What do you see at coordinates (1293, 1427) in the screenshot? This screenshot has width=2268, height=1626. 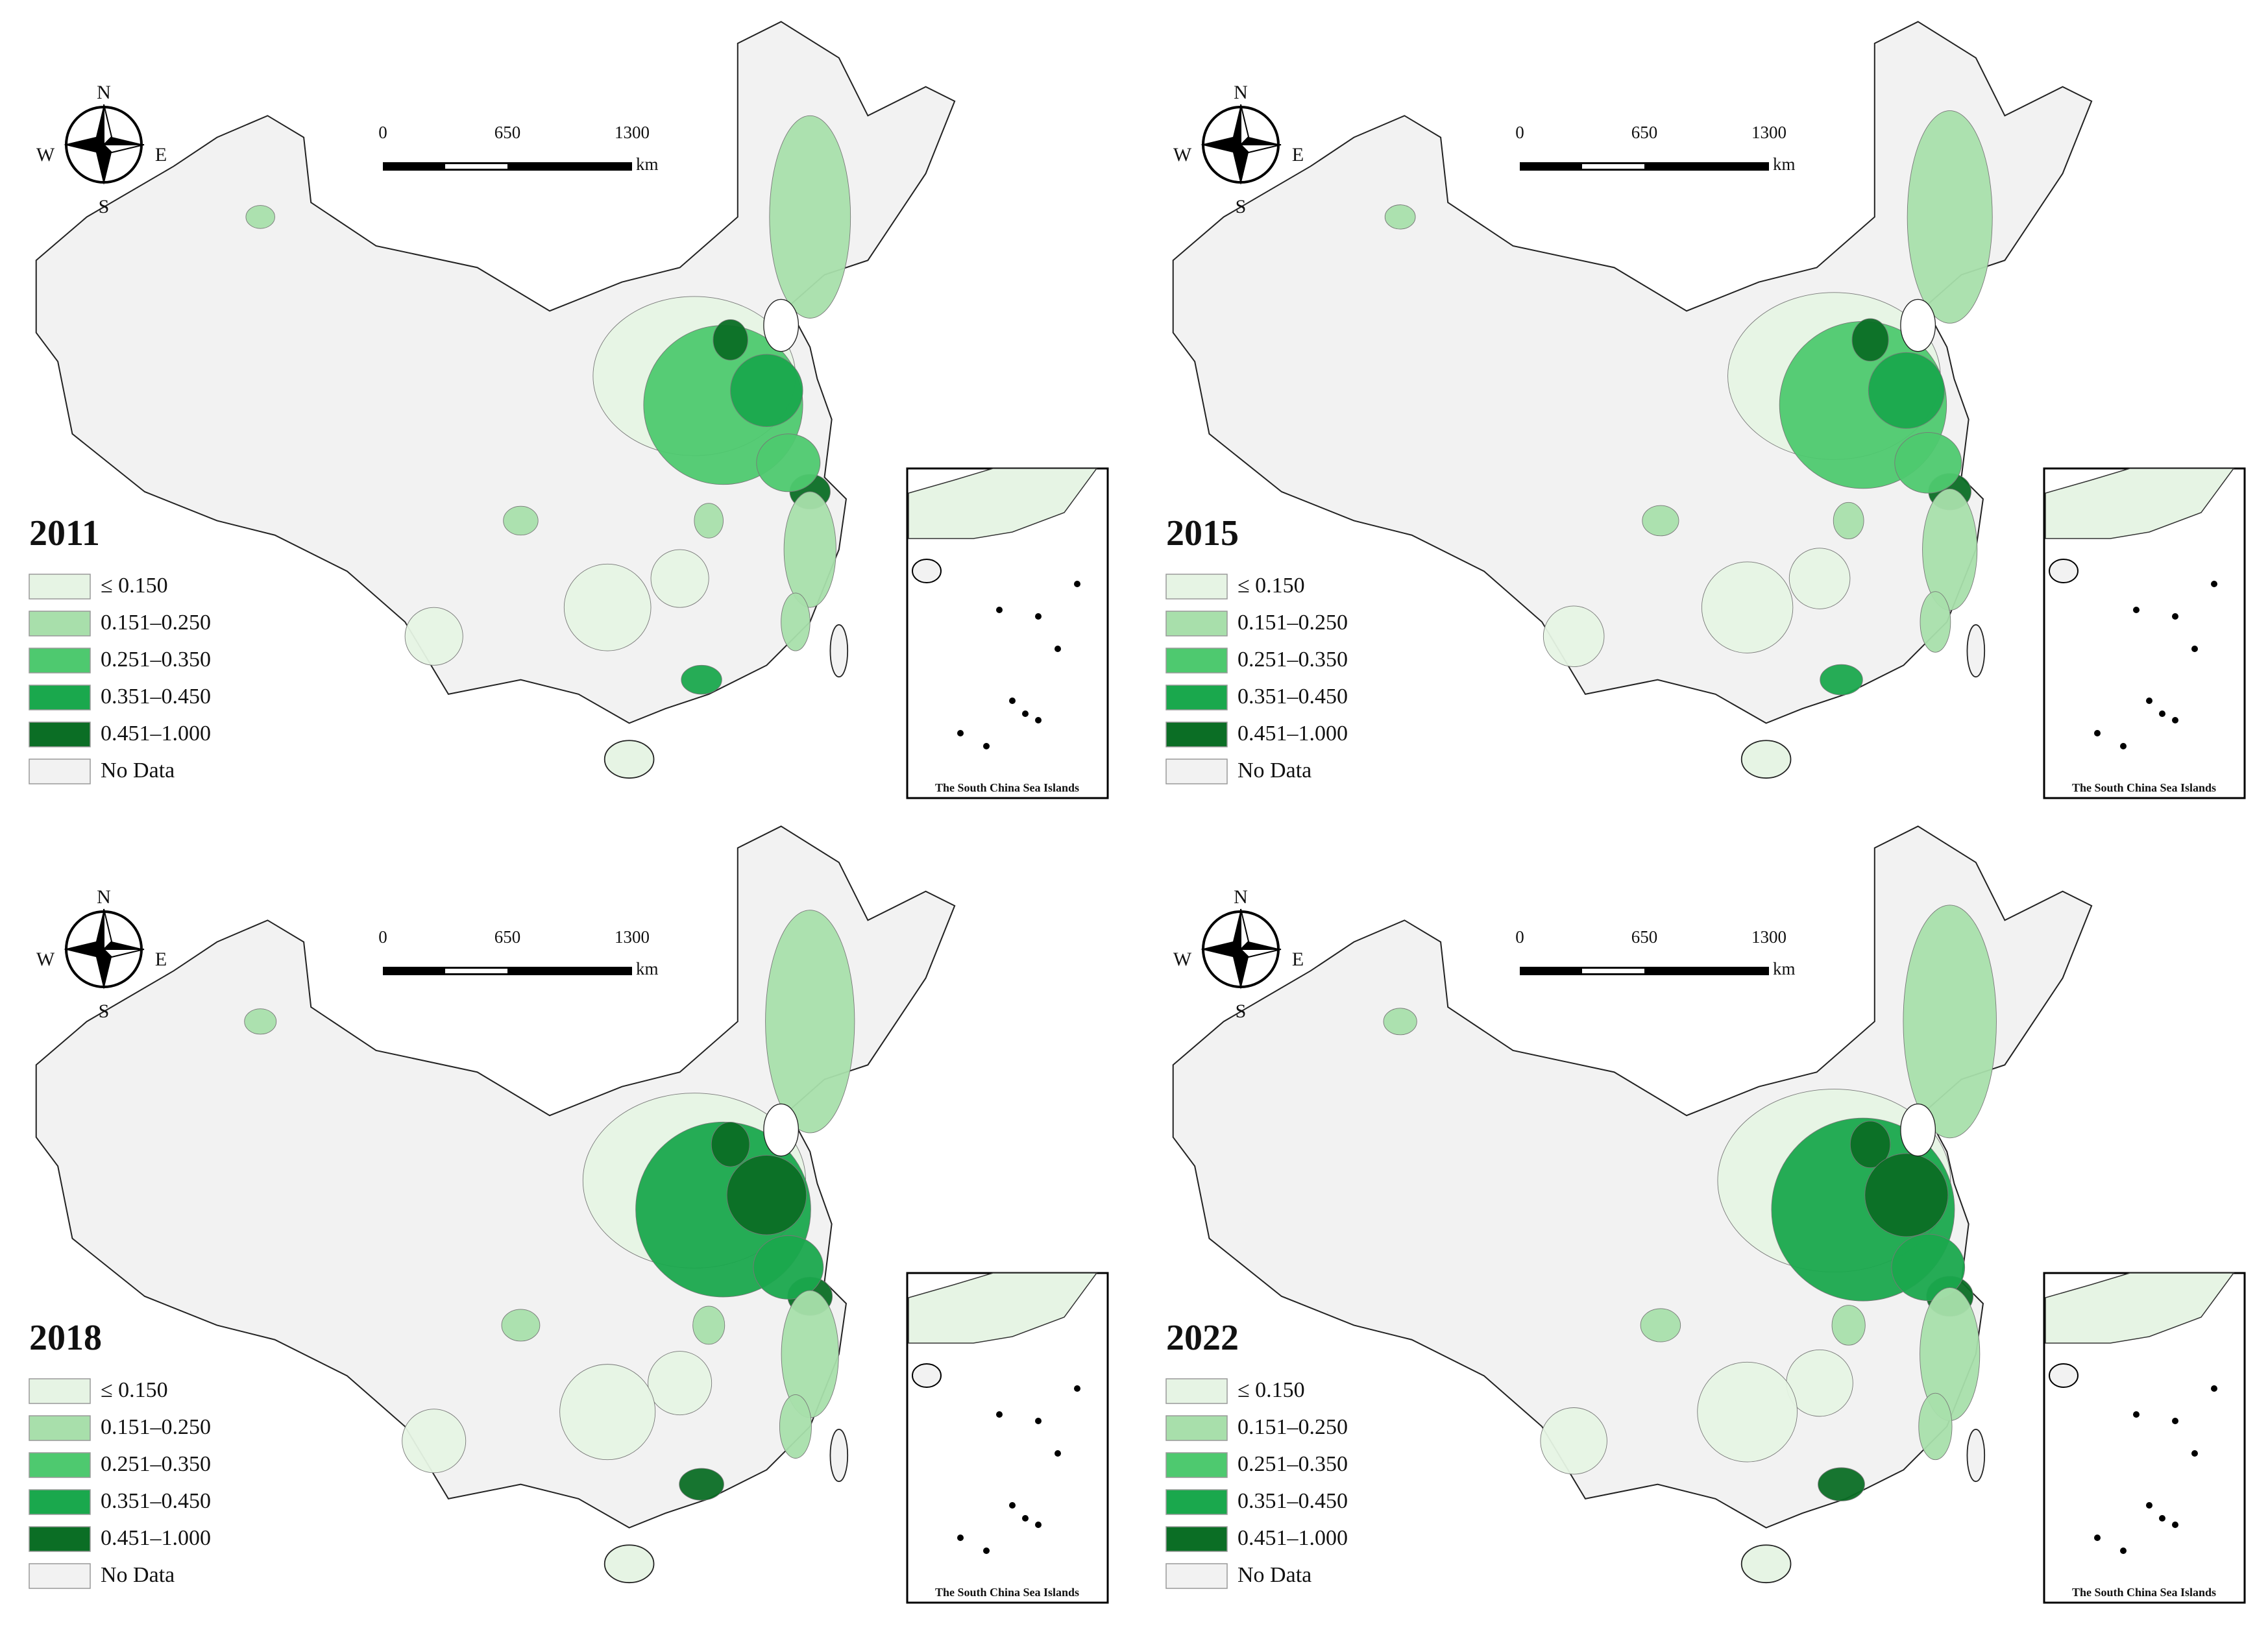 I see `legend-label: 0.151–0.250` at bounding box center [1293, 1427].